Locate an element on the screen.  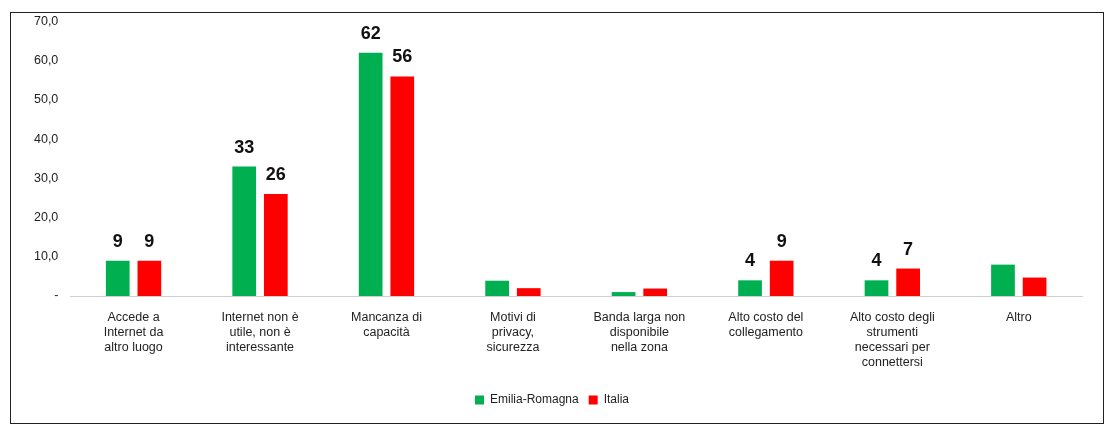
y-tick-label: 60,0 is located at coordinates (46, 60).